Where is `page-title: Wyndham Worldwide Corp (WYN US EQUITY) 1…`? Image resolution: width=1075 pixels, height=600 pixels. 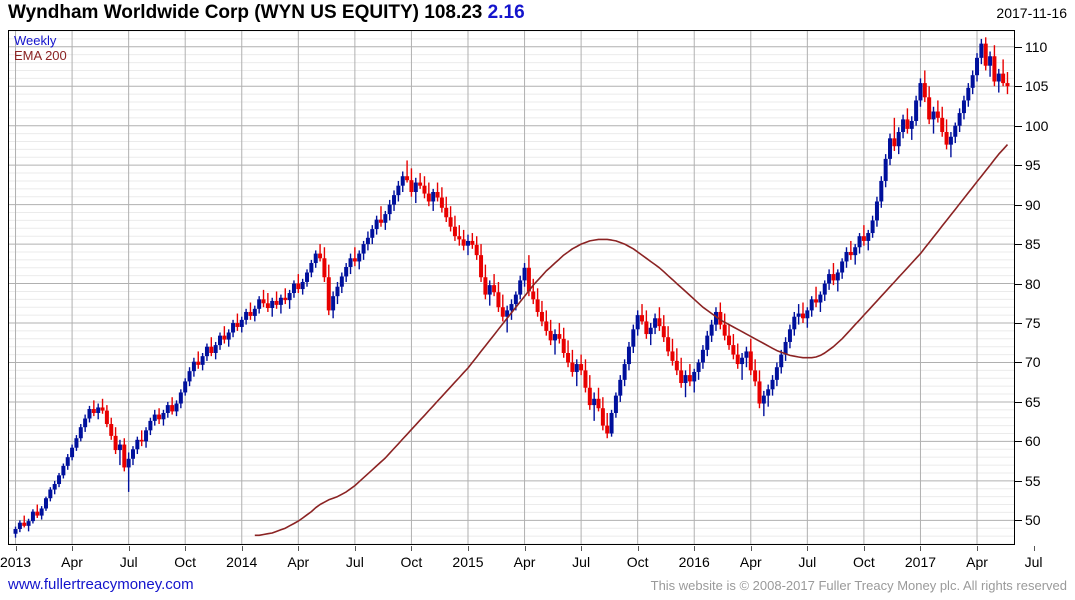 page-title: Wyndham Worldwide Corp (WYN US EQUITY) 1… is located at coordinates (266, 13).